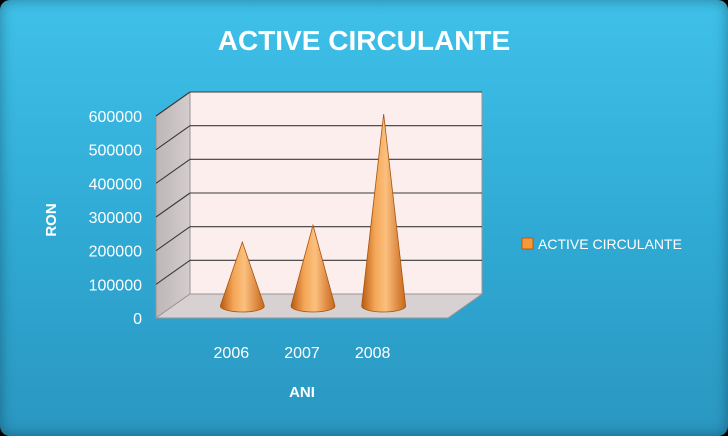 Image resolution: width=728 pixels, height=436 pixels. I want to click on y-tick-label: 500000, so click(115, 151).